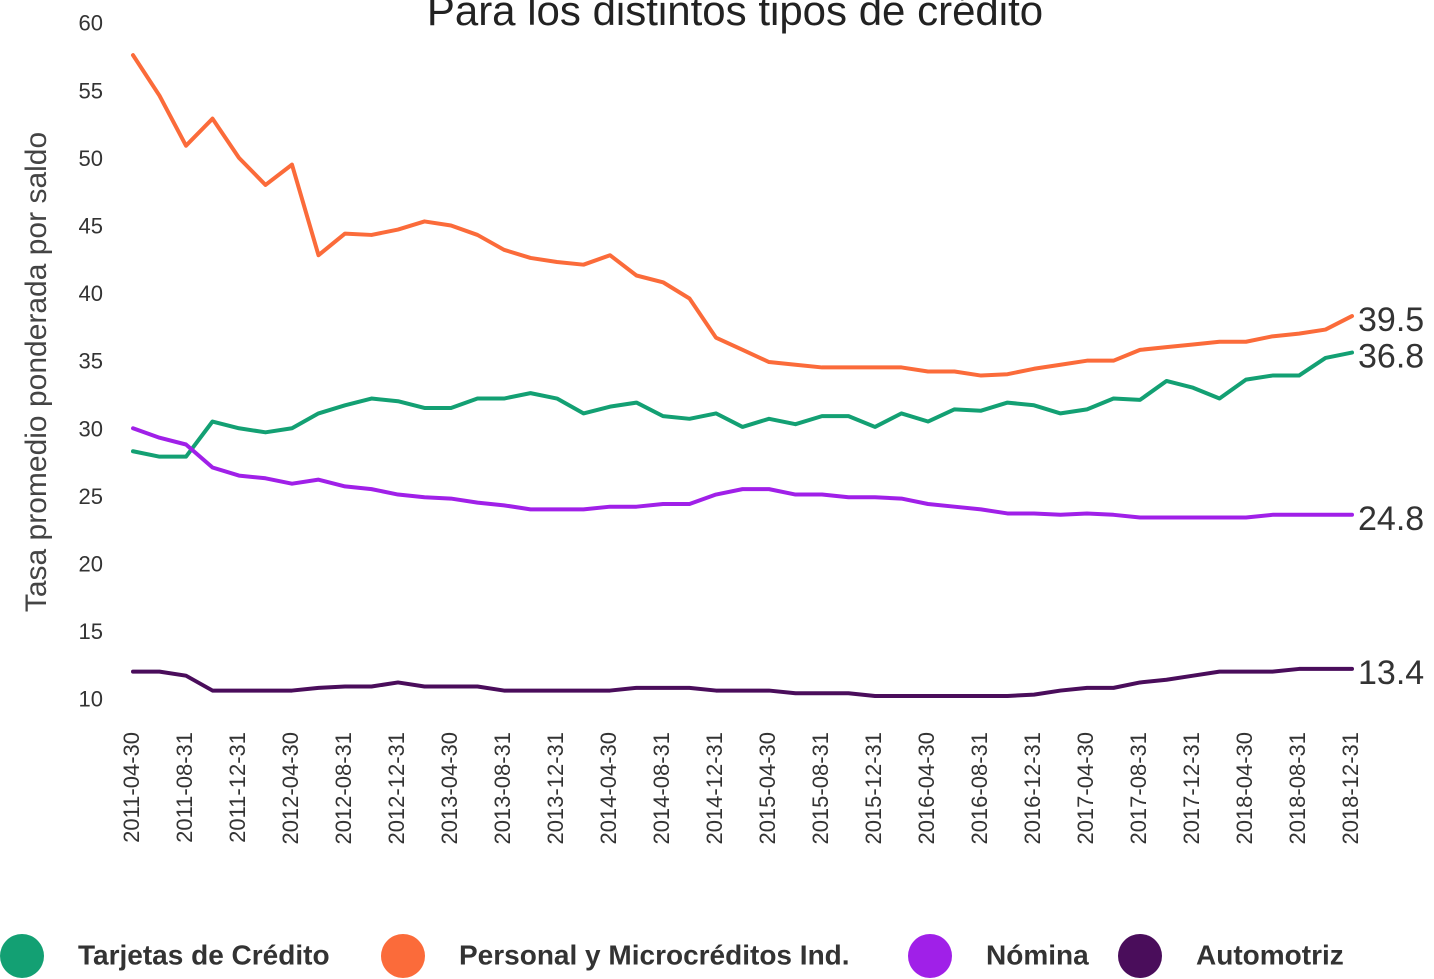  What do you see at coordinates (91, 564) in the screenshot?
I see `y-tick-label: 20` at bounding box center [91, 564].